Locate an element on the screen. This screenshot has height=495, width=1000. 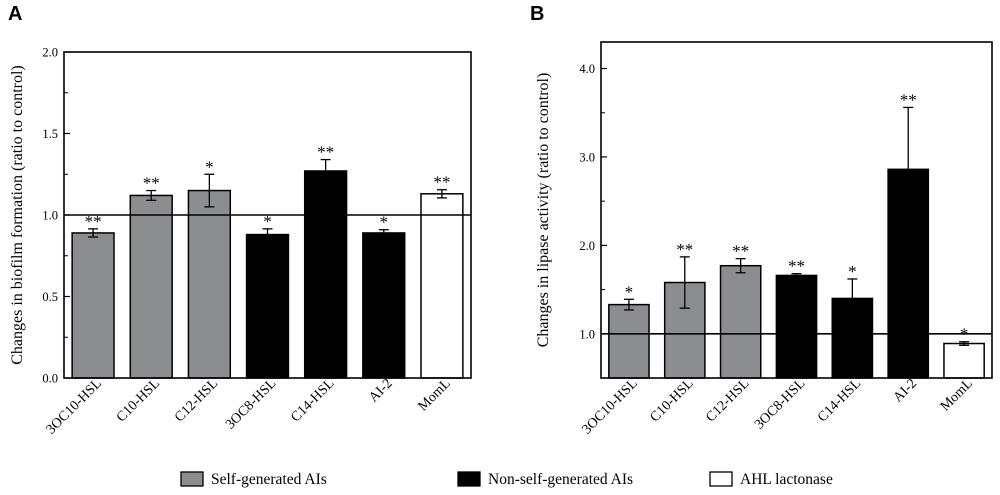
legend-label-self: Self-generated AIs is located at coordinates (269, 479).